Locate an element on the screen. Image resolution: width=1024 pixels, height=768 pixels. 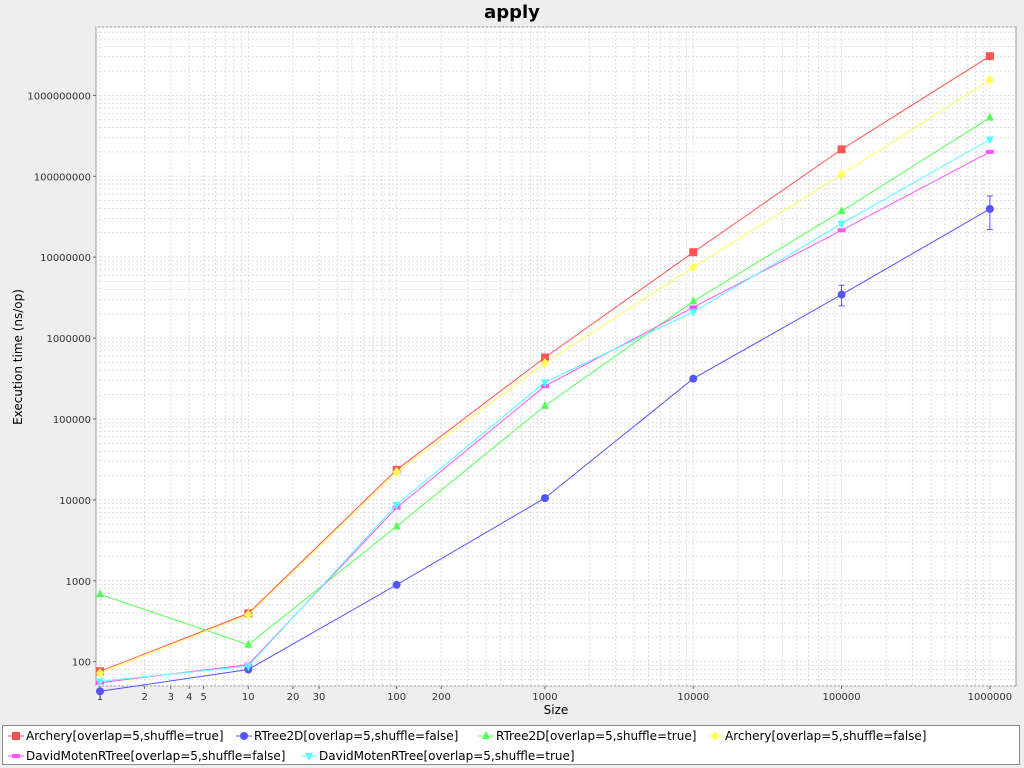
y-tick-label: 1000000 is located at coordinates (68, 339).